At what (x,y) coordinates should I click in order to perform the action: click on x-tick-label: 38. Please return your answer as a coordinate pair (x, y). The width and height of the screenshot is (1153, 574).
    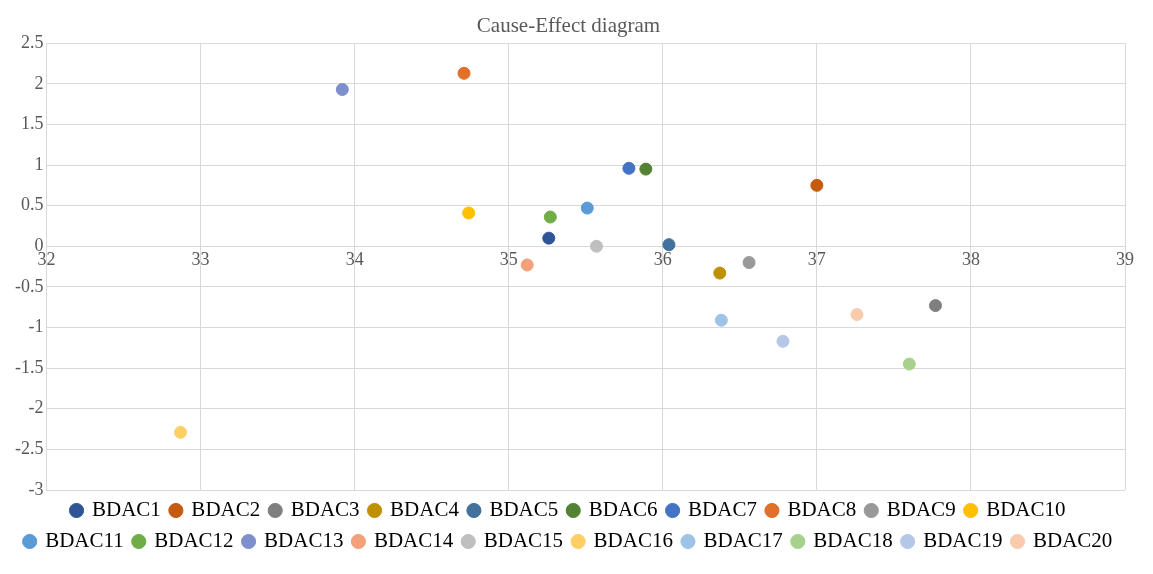
    Looking at the image, I should click on (970, 258).